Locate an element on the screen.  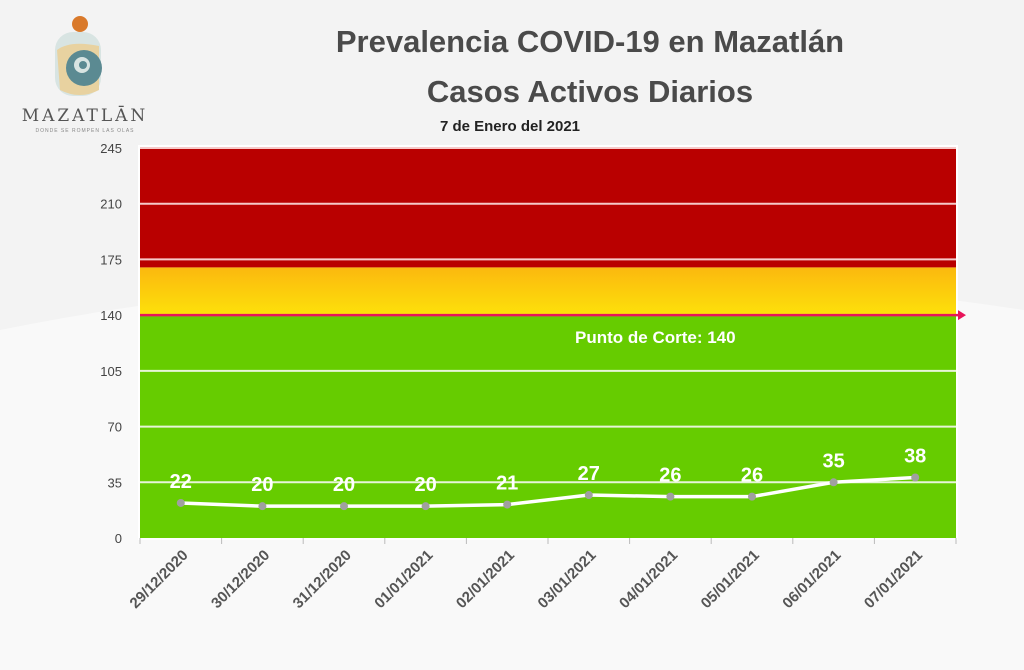
chart-date: 7 de Enero del 2021 is located at coordinates (510, 126).